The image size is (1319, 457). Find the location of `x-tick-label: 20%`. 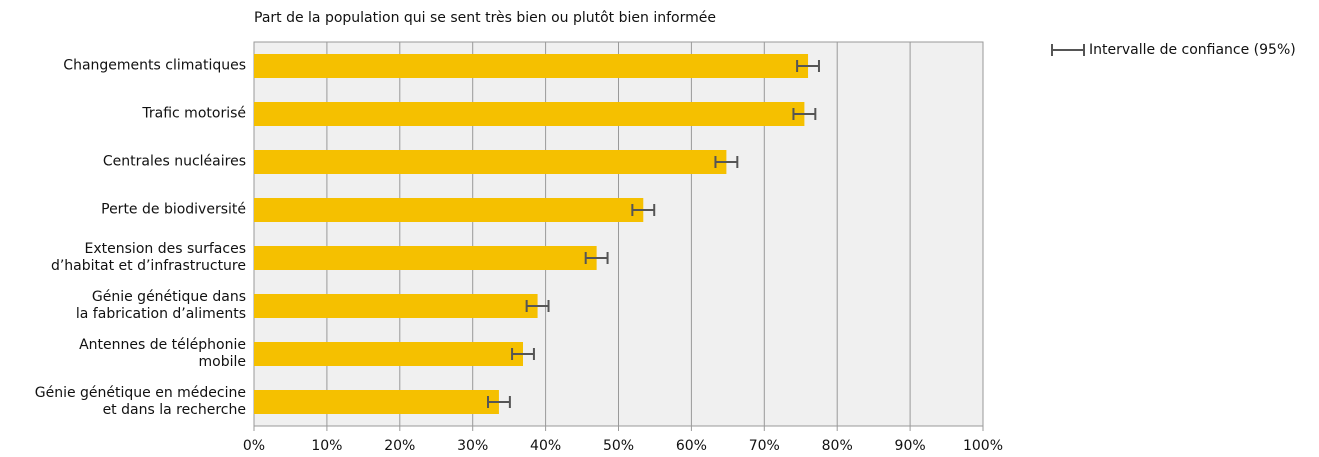

x-tick-label: 20% is located at coordinates (399, 446).